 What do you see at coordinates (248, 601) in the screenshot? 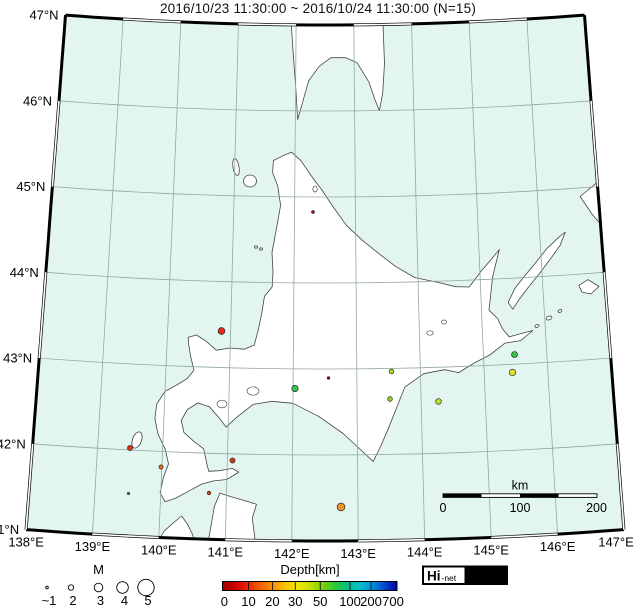
I see `depth-tick-label: 10` at bounding box center [248, 601].